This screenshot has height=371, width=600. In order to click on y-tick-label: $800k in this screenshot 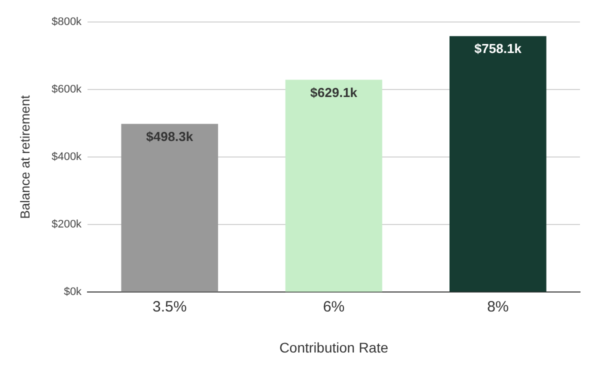, I will do `click(67, 22)`.